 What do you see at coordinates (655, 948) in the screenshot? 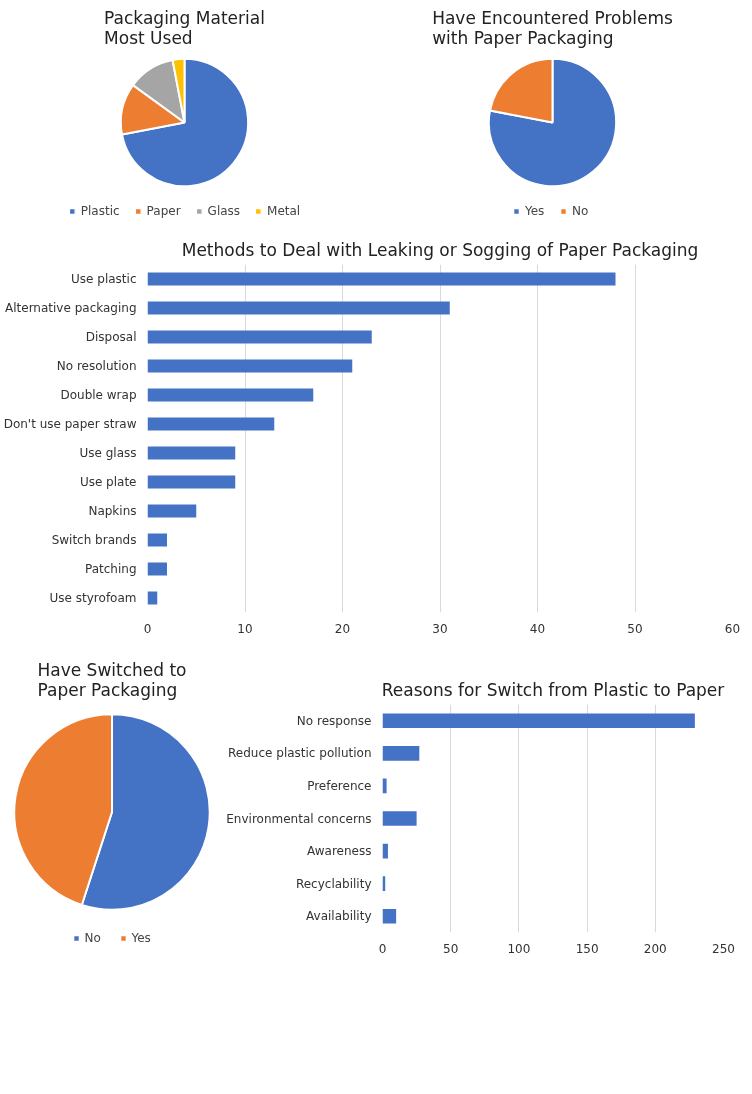
I see `x-tick-label: 200` at bounding box center [655, 948].